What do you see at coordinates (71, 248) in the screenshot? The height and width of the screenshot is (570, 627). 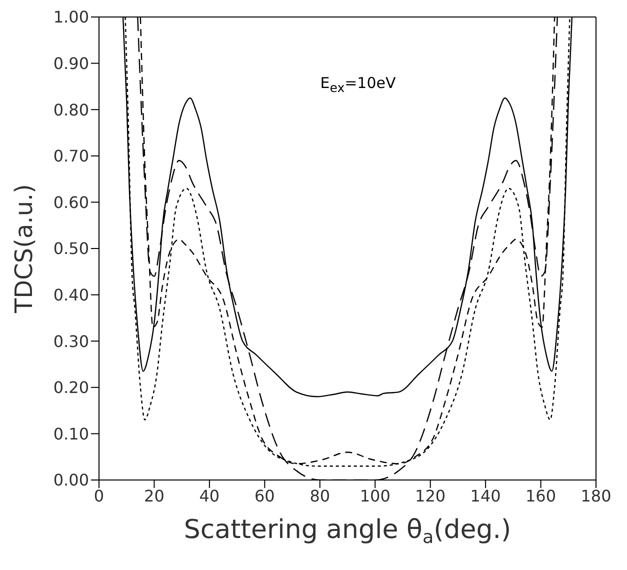 I see `y-tick-label: 0.50` at bounding box center [71, 248].